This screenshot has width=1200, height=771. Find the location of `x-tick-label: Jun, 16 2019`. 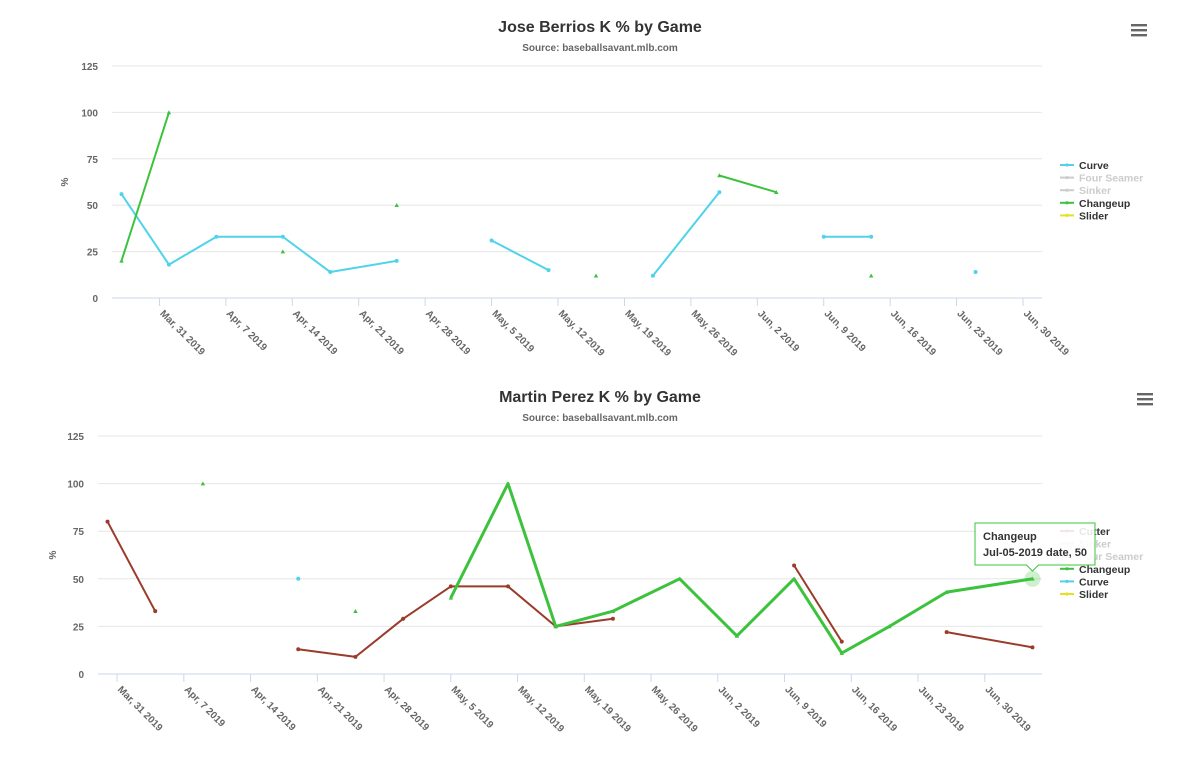

x-tick-label: Jun, 16 2019 is located at coordinates (874, 709).